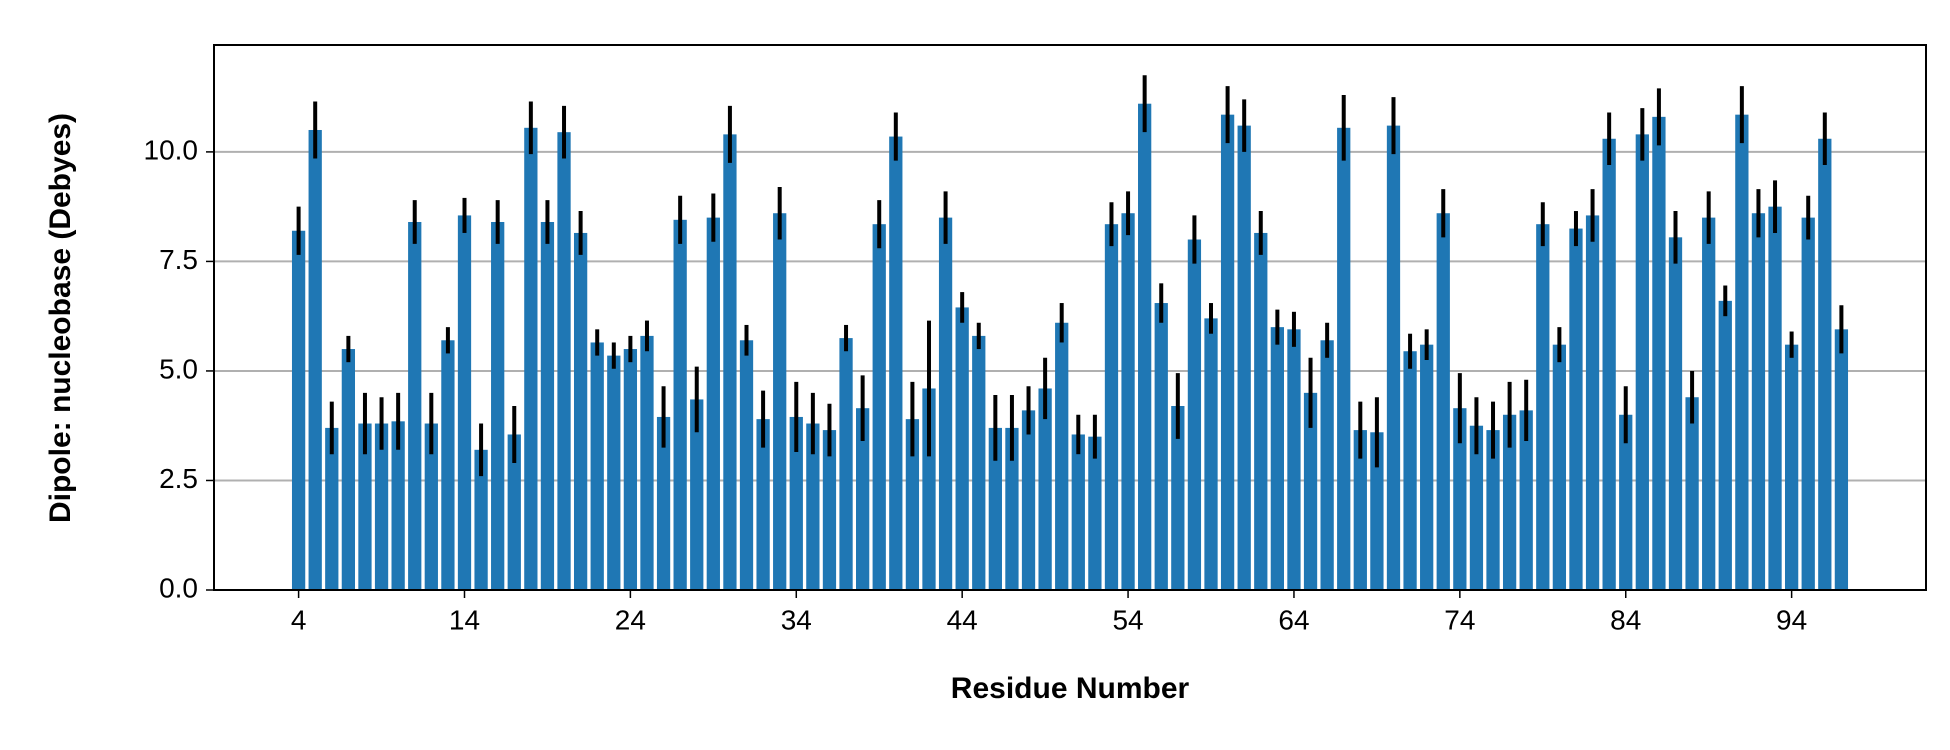 The image size is (1950, 750). I want to click on x-tick-label: 44, so click(962, 619).